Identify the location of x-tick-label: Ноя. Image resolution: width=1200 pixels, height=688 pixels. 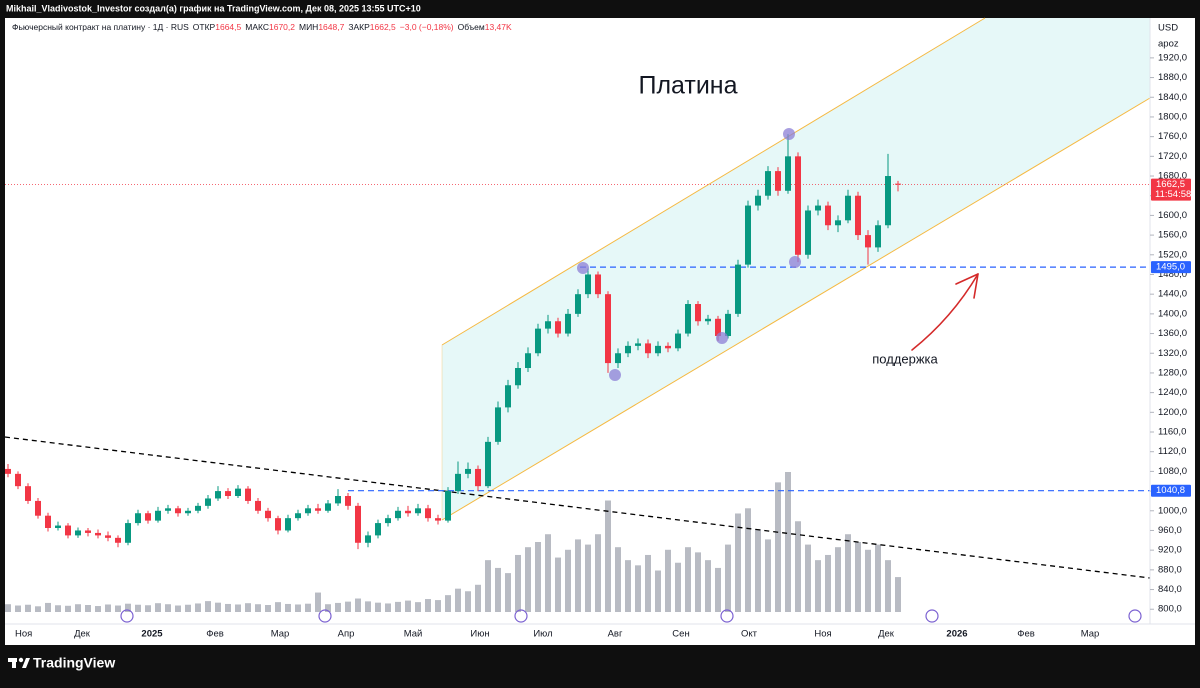
(822, 634).